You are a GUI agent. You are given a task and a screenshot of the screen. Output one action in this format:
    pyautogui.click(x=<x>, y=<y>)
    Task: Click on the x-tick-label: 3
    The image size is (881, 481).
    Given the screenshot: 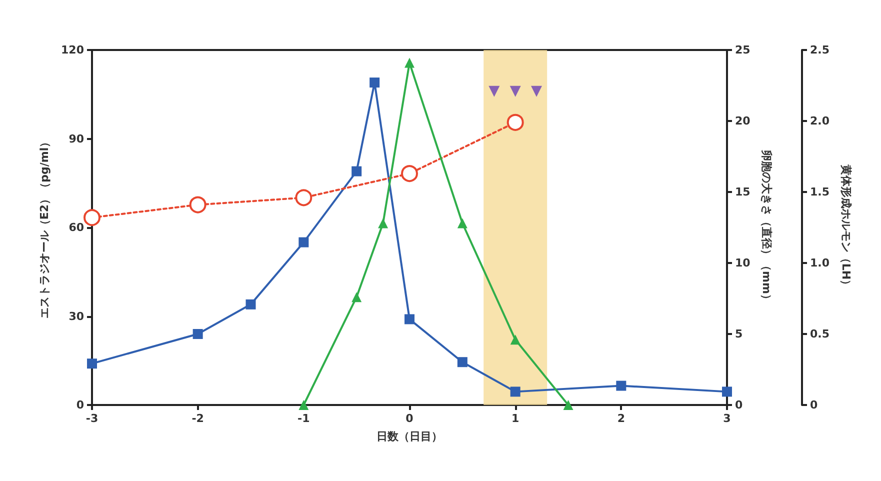 What is the action you would take?
    pyautogui.click(x=727, y=418)
    